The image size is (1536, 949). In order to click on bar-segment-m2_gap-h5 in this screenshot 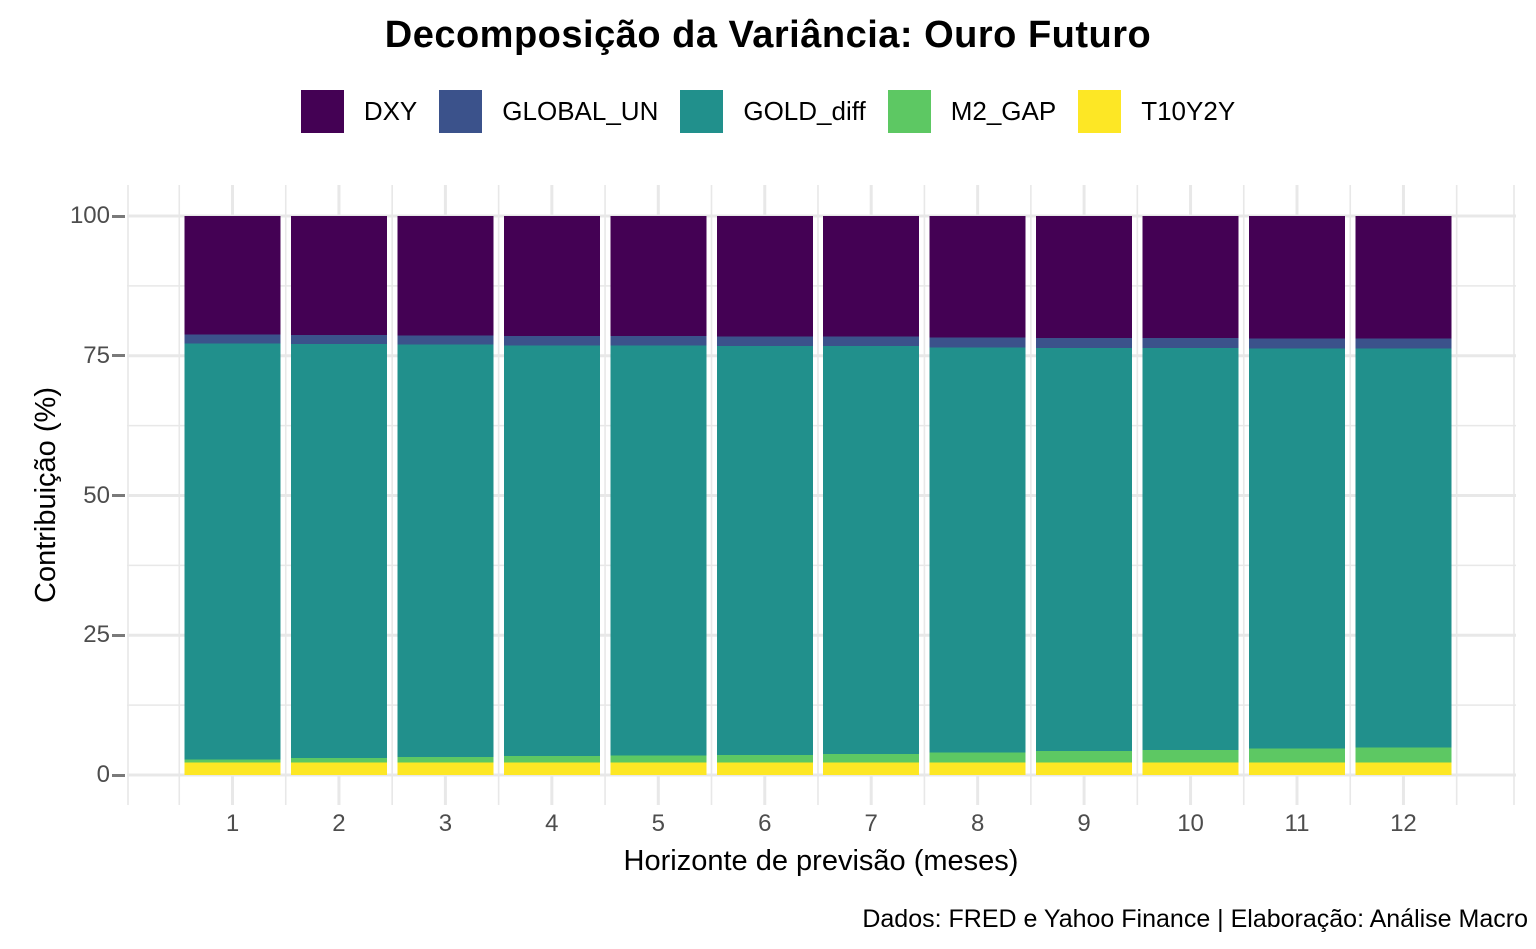, I will do `click(658, 759)`.